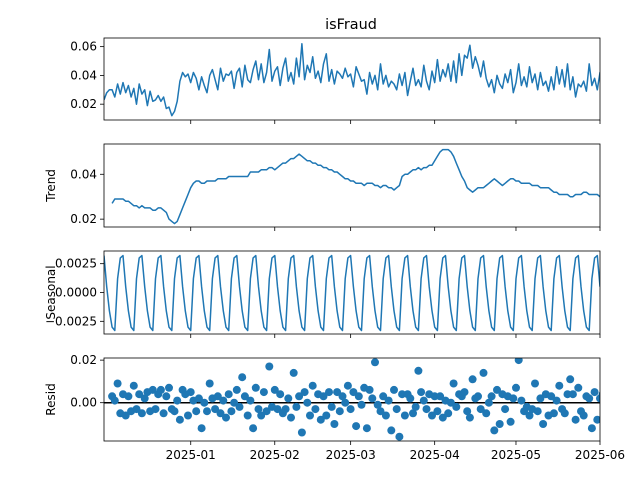 The image size is (640, 484). I want to click on resid-ytick-label: 0.02, so click(83, 360).